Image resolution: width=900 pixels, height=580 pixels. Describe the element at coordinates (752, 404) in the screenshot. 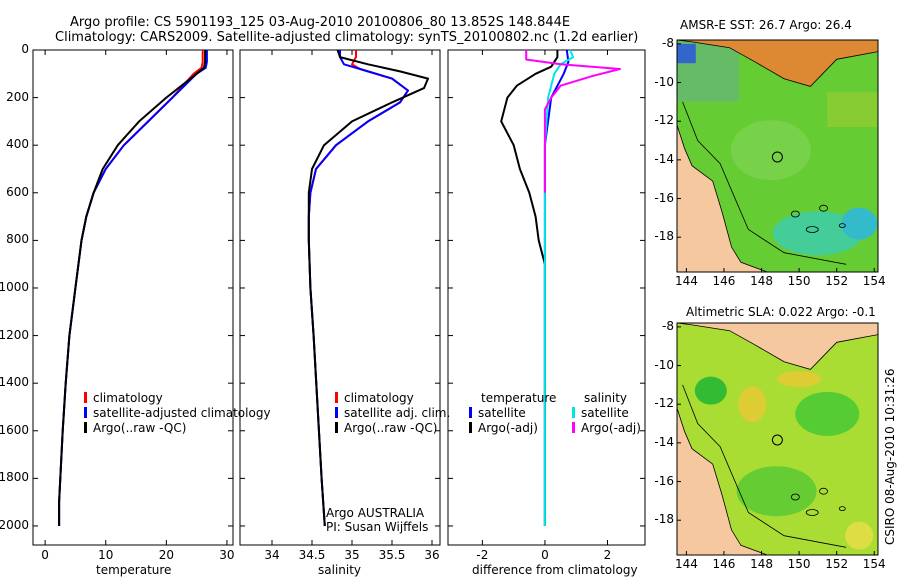

I see `sla-patch-high` at that location.